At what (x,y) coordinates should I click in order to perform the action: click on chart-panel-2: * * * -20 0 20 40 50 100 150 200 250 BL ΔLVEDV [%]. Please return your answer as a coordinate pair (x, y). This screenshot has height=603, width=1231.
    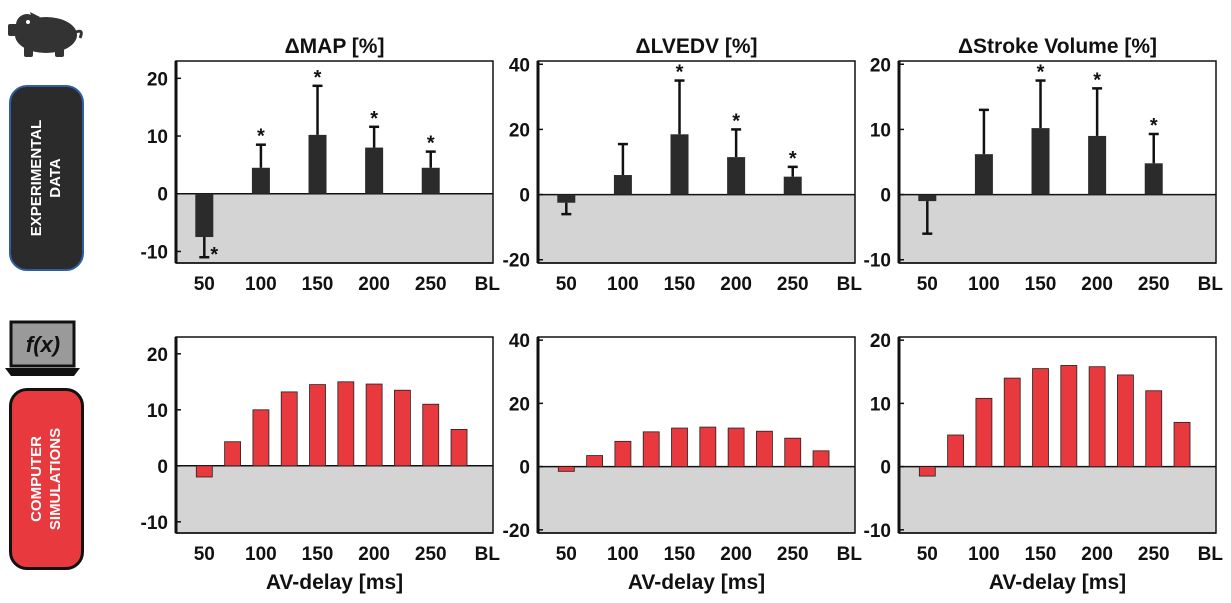
    Looking at the image, I should click on (683, 165).